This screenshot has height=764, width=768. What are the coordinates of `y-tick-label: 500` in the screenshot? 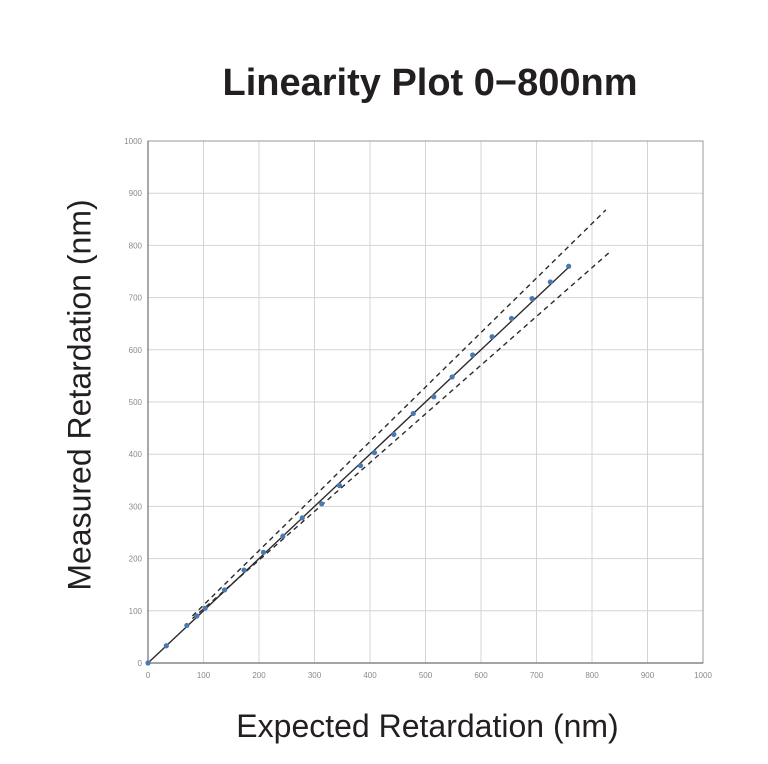 It's located at (136, 402).